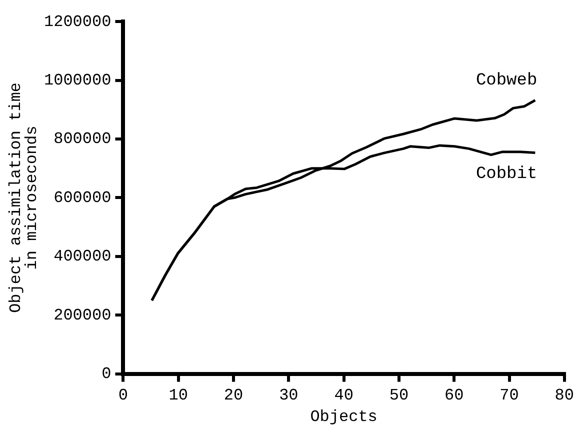  Describe the element at coordinates (78, 21) in the screenshot. I see `y-tick-label: 1200000` at that location.